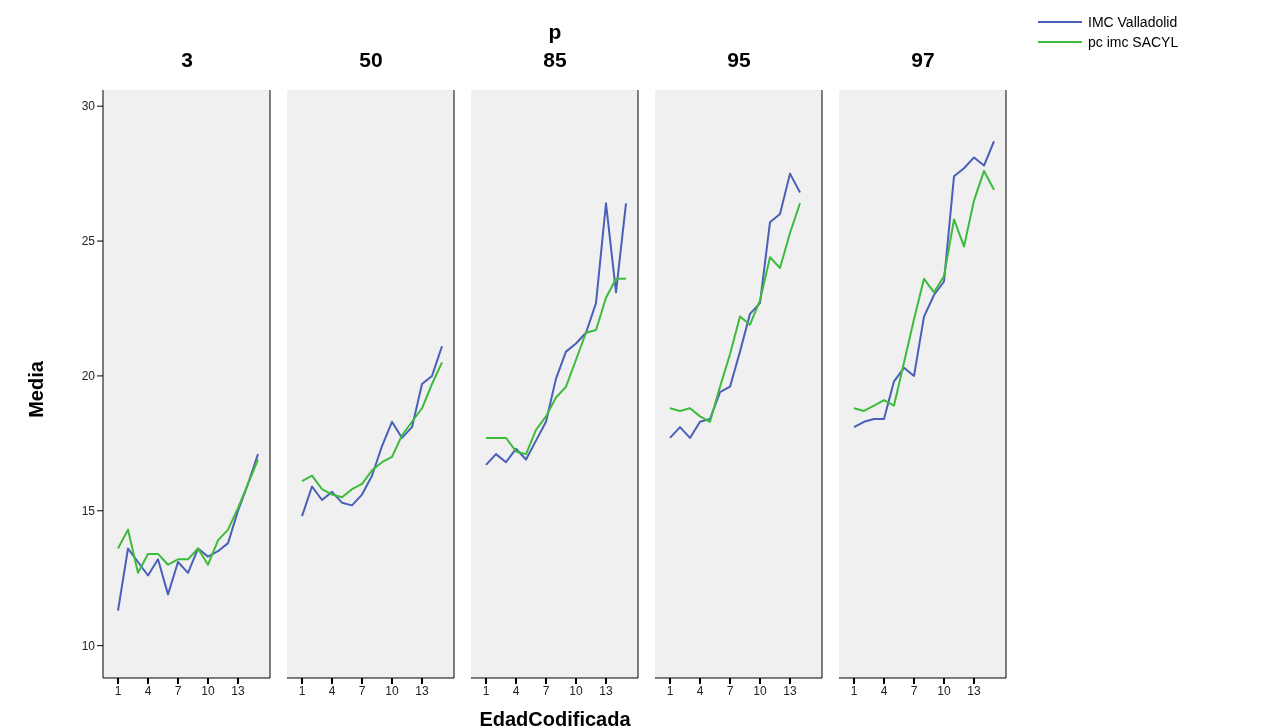 The width and height of the screenshot is (1277, 728). What do you see at coordinates (88, 645) in the screenshot?
I see `y-tick-label: 10` at bounding box center [88, 645].